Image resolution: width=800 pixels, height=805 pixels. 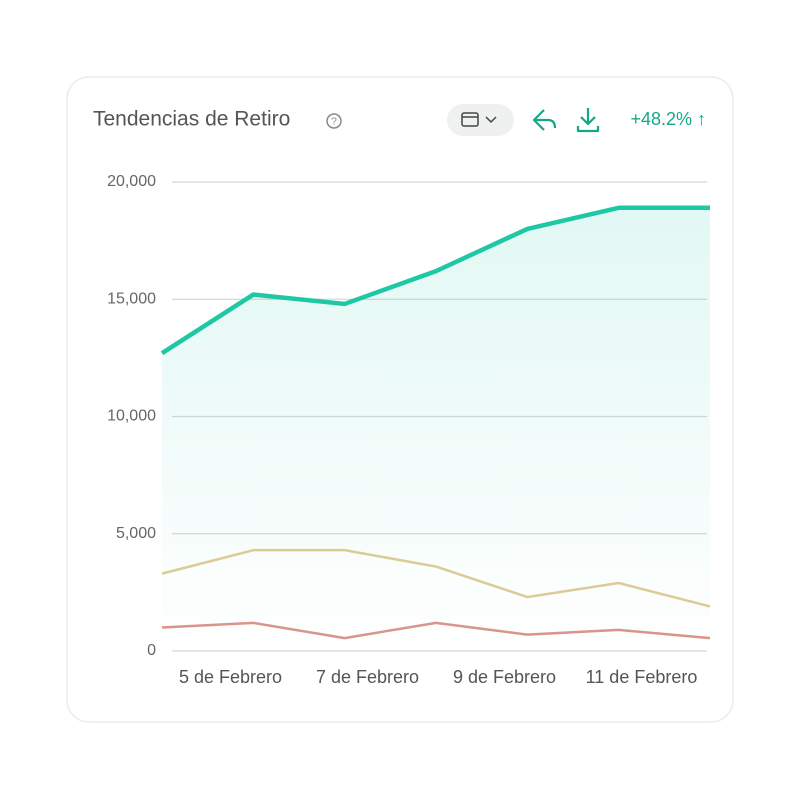 What do you see at coordinates (131, 416) in the screenshot?
I see `y-tick-label: 10,000` at bounding box center [131, 416].